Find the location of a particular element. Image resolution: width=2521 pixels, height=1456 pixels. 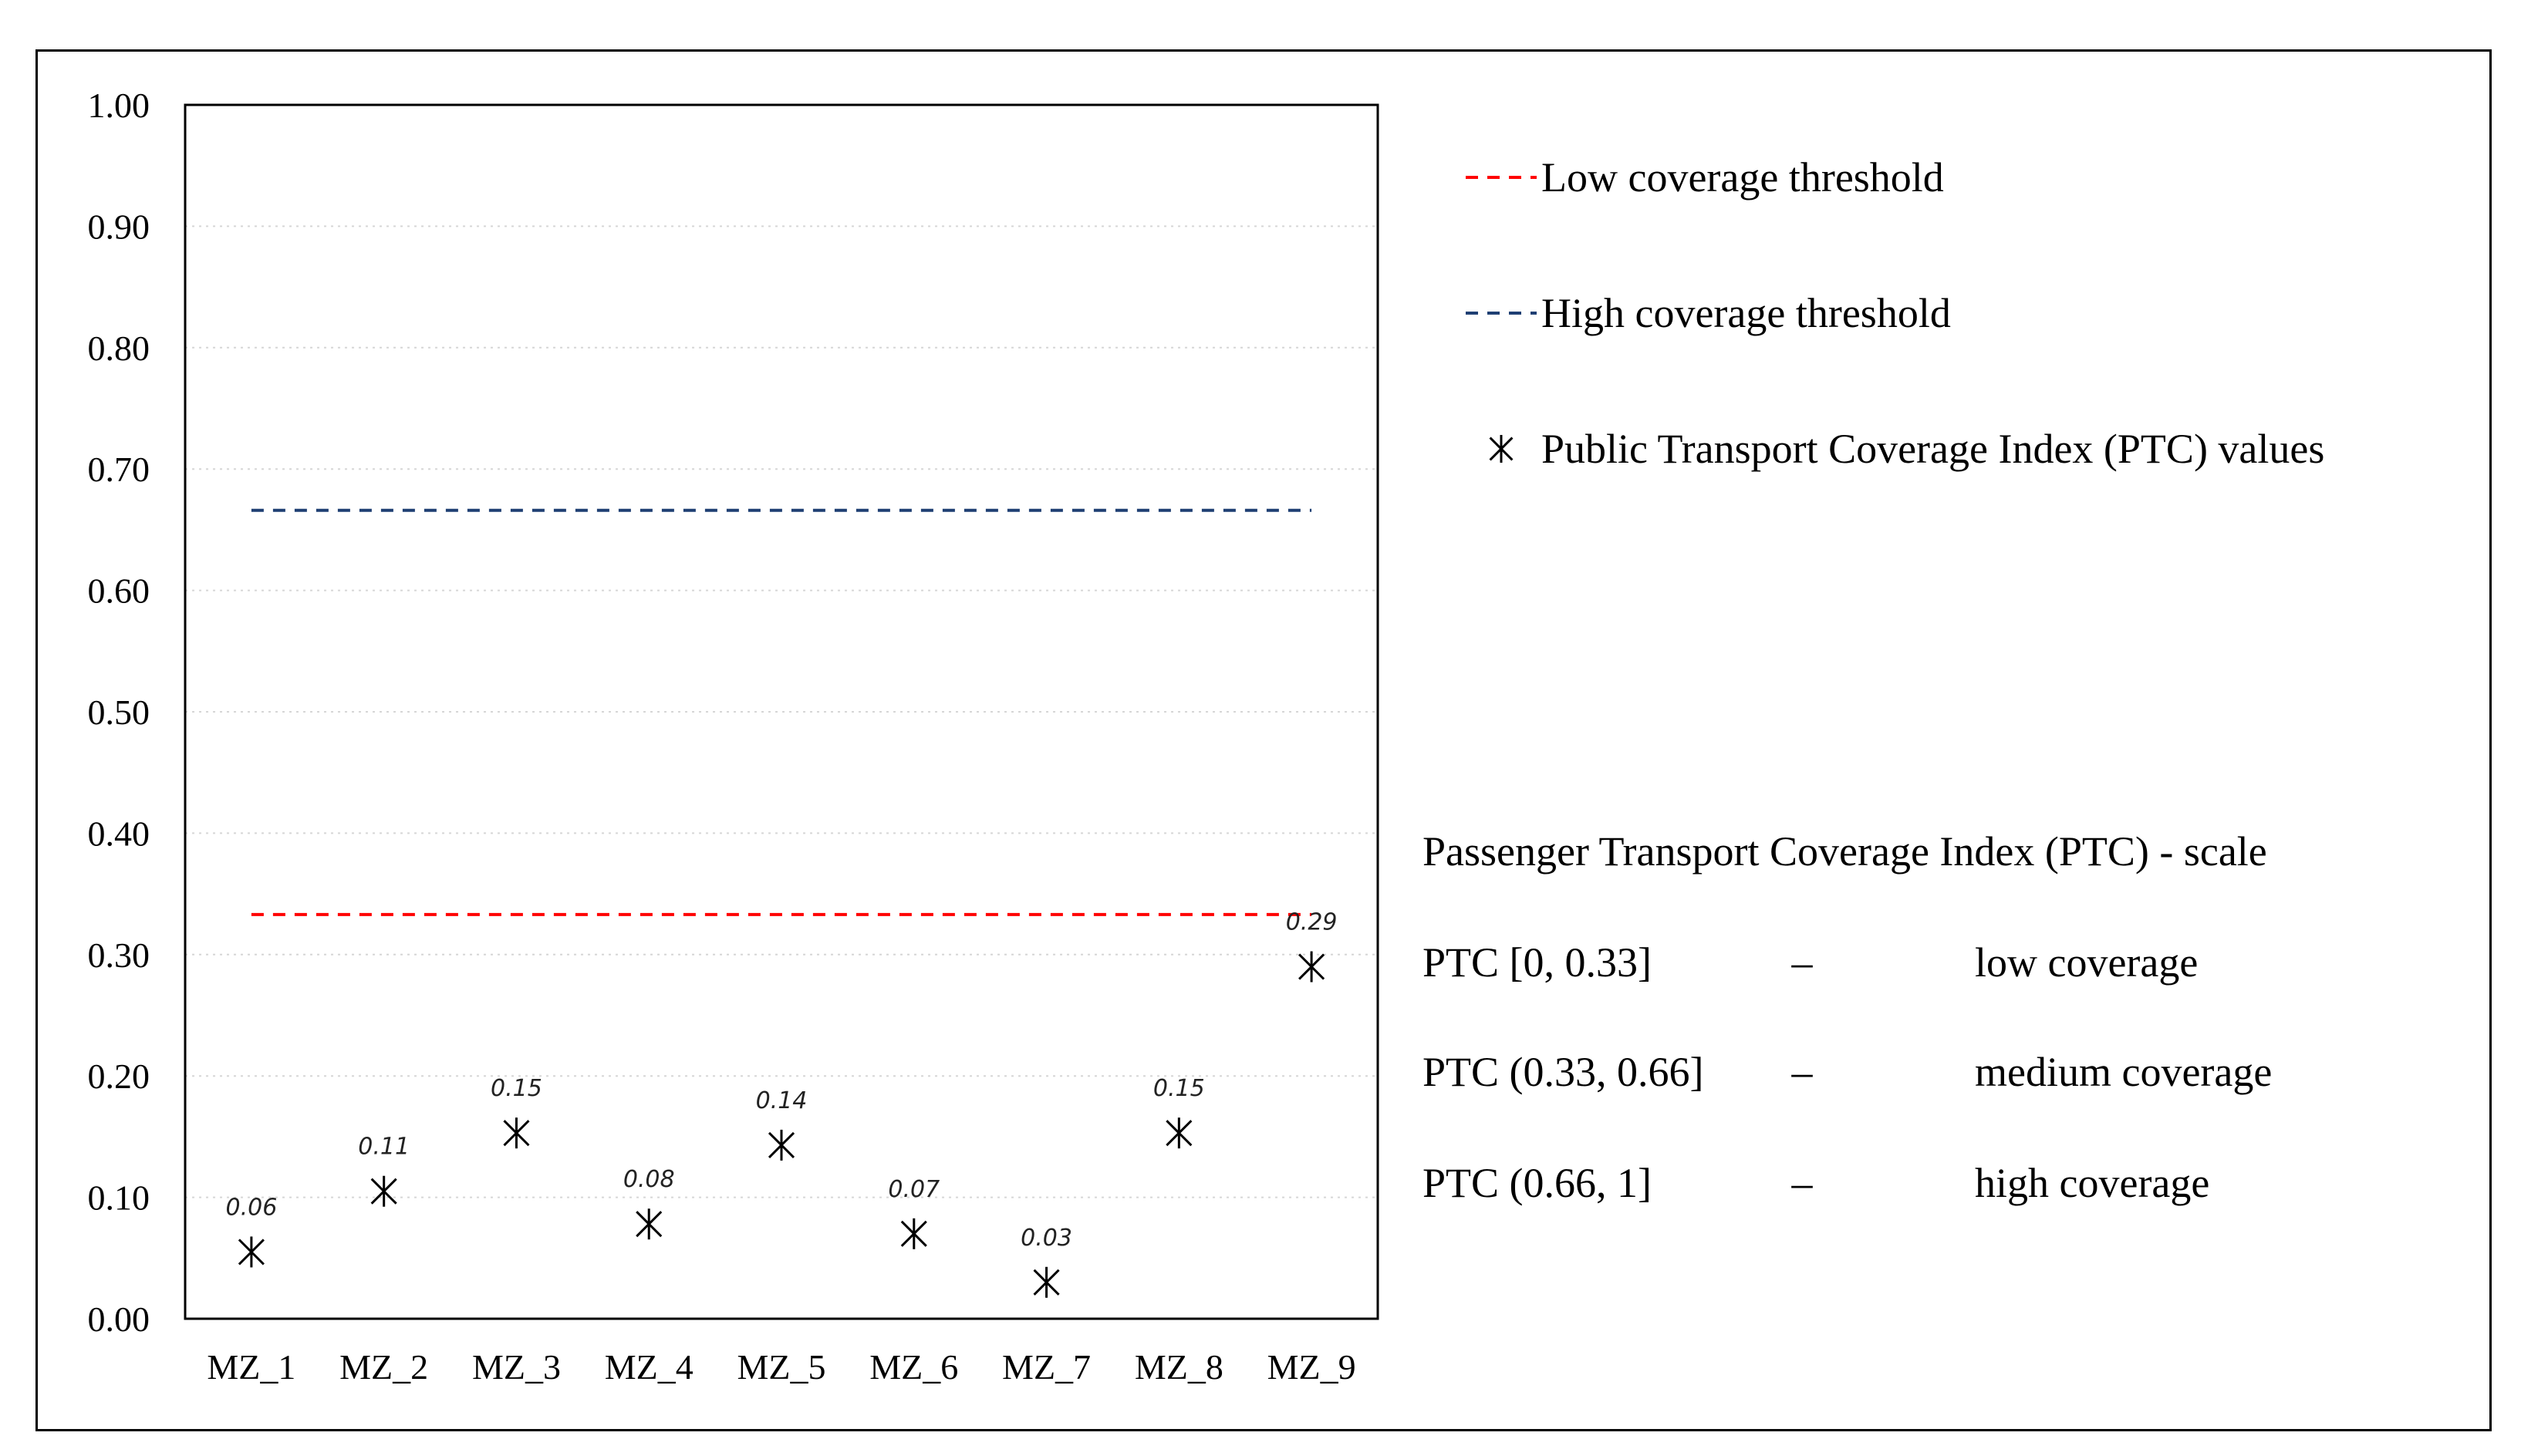

ptc-point-label: 0.29 is located at coordinates (1312, 923).